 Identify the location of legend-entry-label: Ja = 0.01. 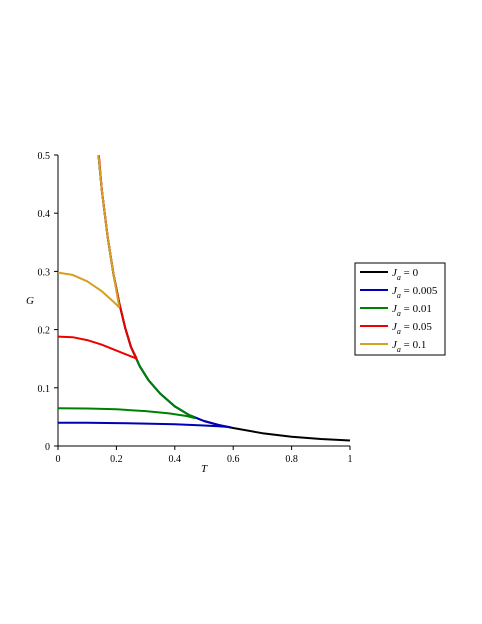
(412, 310).